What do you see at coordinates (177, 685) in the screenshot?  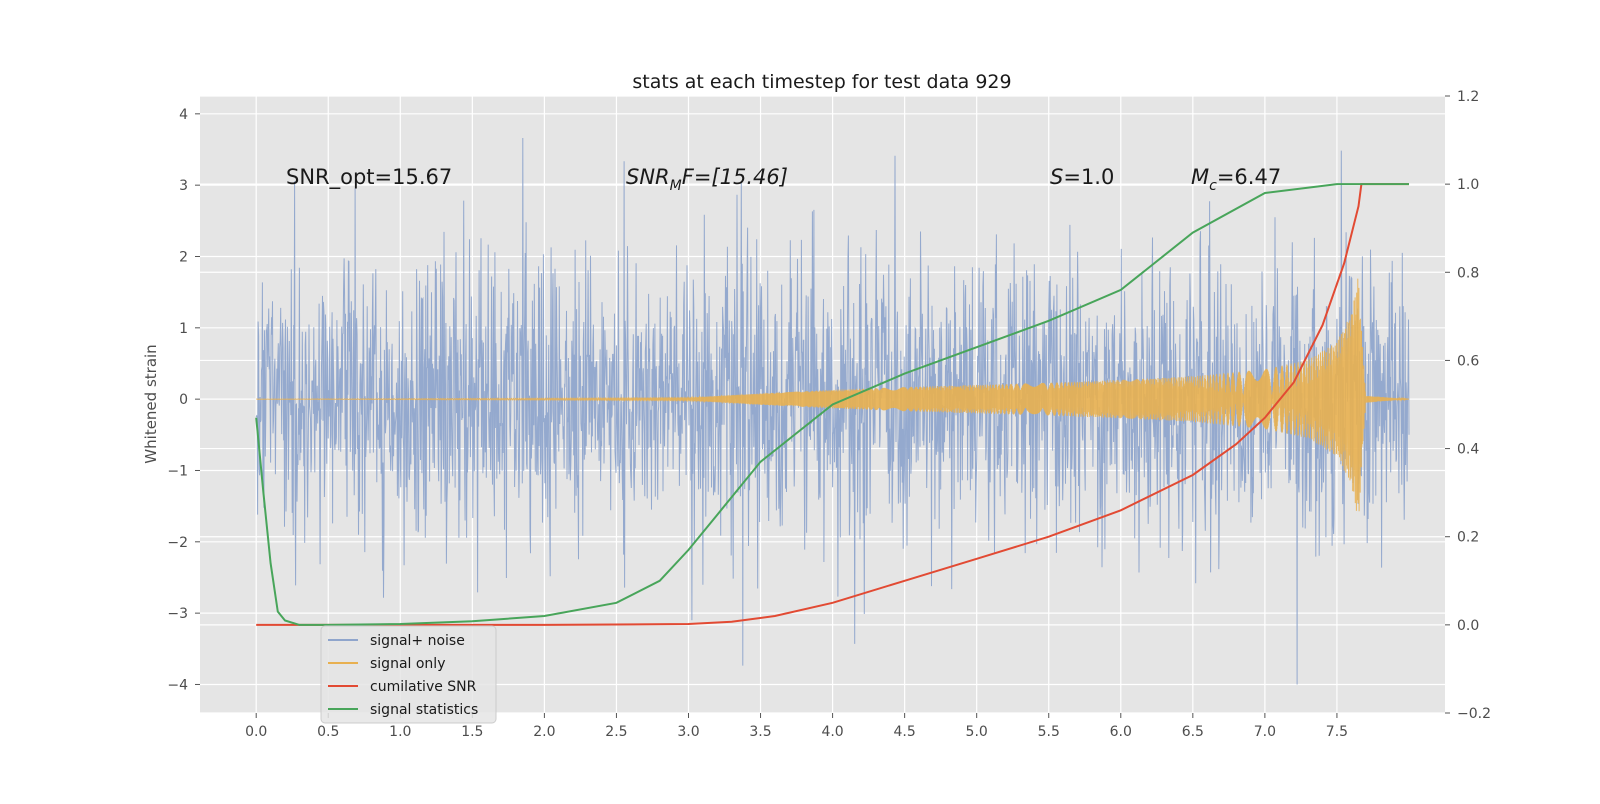 I see `y-tick-label-0: −4` at bounding box center [177, 685].